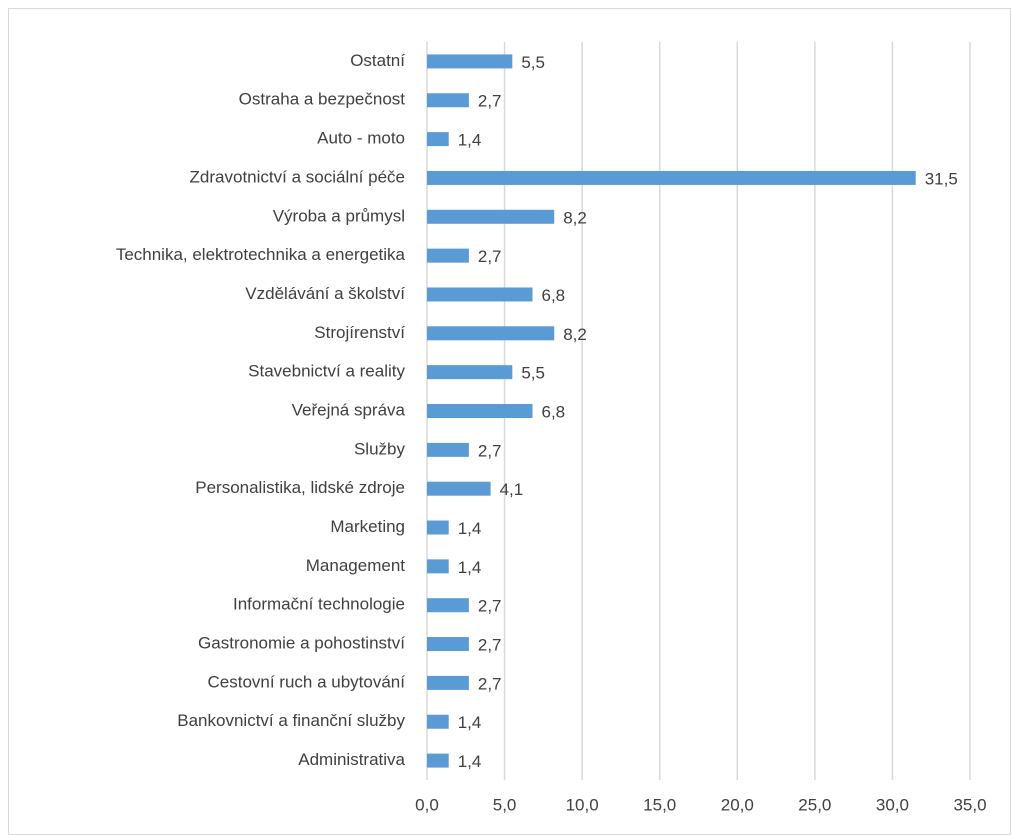  Describe the element at coordinates (325, 293) in the screenshot. I see `y-tick-label: Vzdělávání a školství` at that location.